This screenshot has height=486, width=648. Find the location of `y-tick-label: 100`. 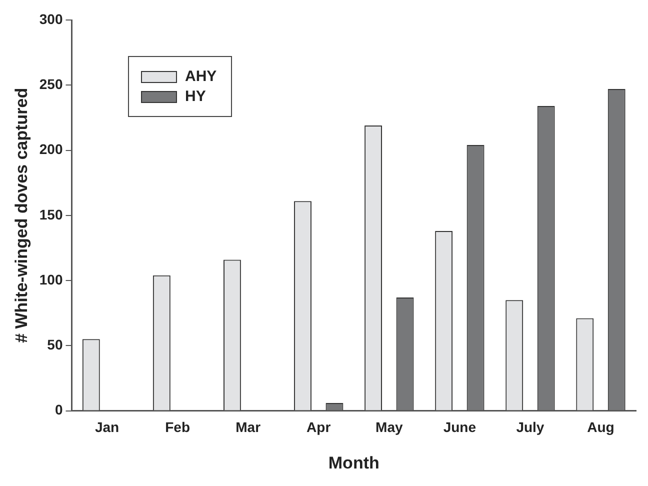

y-tick-label: 100 is located at coordinates (51, 279).